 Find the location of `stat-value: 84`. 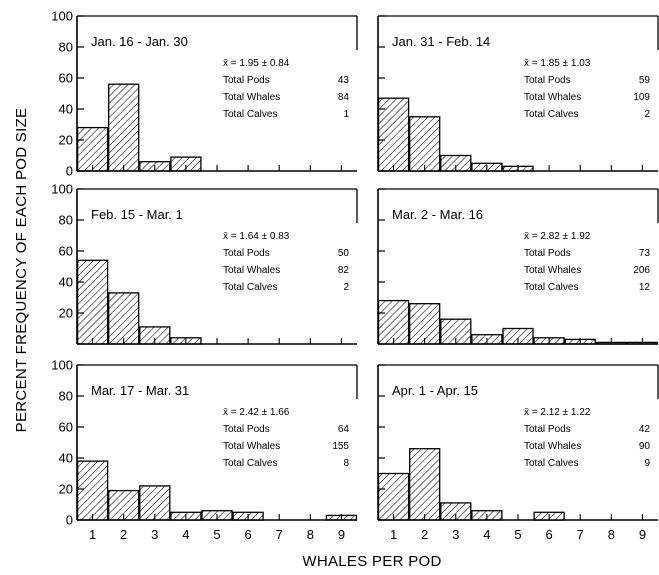

stat-value: 84 is located at coordinates (344, 97).